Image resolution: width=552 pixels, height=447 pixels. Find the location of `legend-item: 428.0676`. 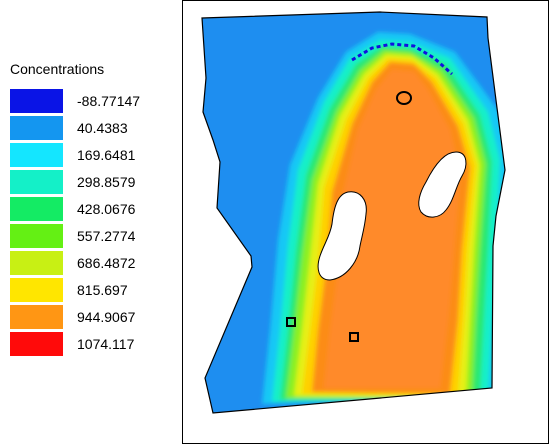

legend-item: 428.0676 is located at coordinates (95, 210).